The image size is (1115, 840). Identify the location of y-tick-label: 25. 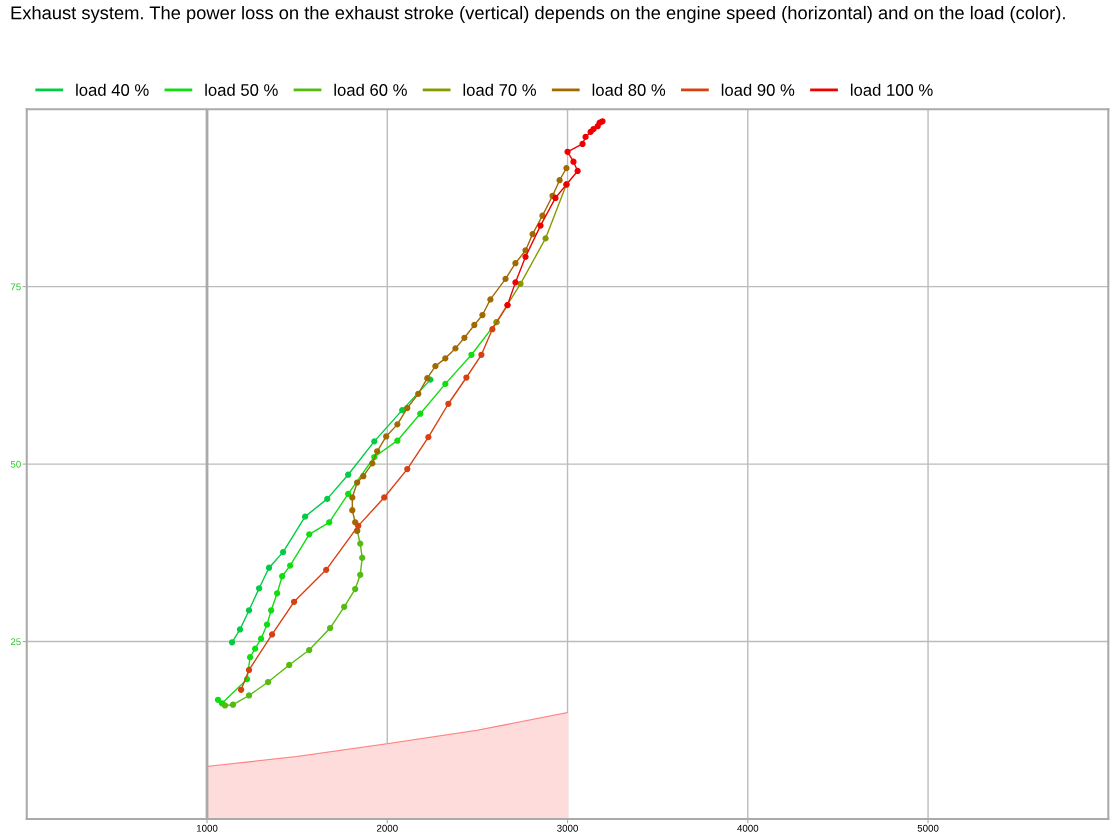
(15, 642).